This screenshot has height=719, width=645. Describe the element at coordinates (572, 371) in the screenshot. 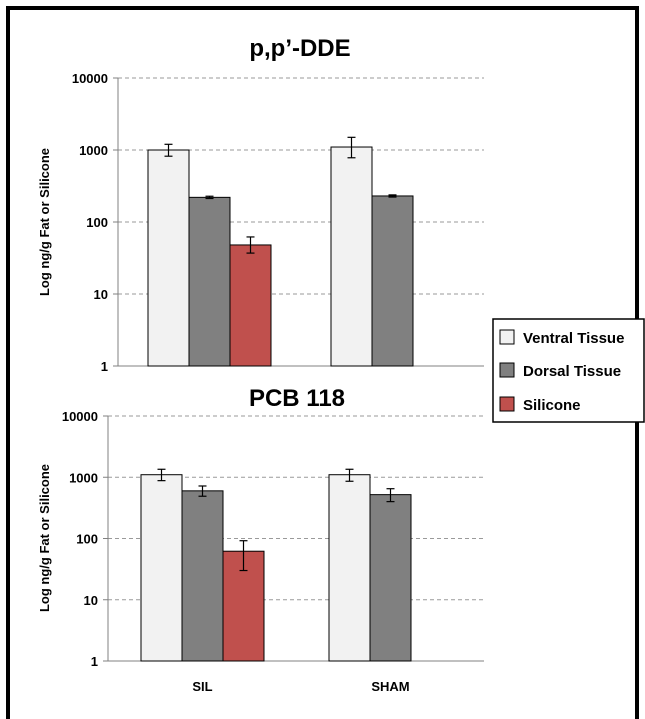

I see `legend-label-dorsal: Dorsal Tissue` at that location.